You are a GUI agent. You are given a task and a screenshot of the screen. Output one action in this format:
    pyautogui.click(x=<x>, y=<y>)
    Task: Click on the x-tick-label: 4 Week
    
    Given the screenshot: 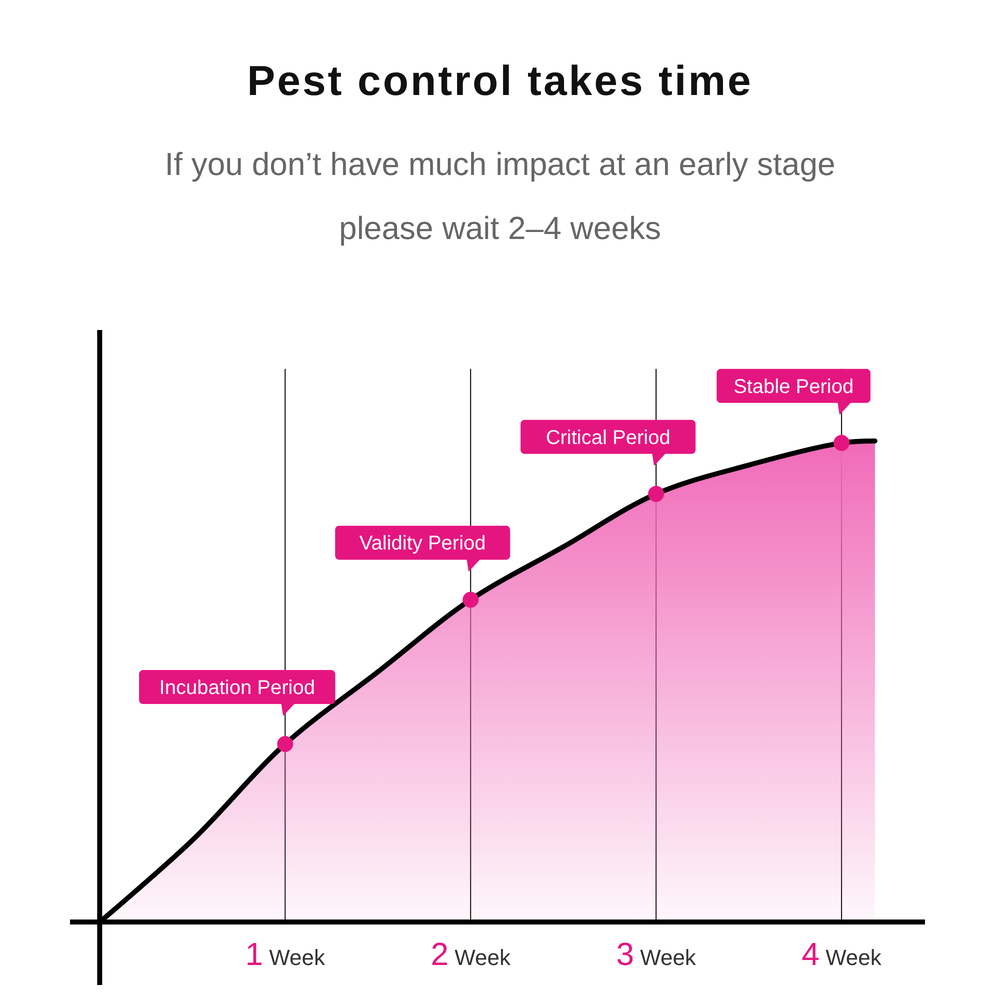 What is the action you would take?
    pyautogui.click(x=842, y=954)
    